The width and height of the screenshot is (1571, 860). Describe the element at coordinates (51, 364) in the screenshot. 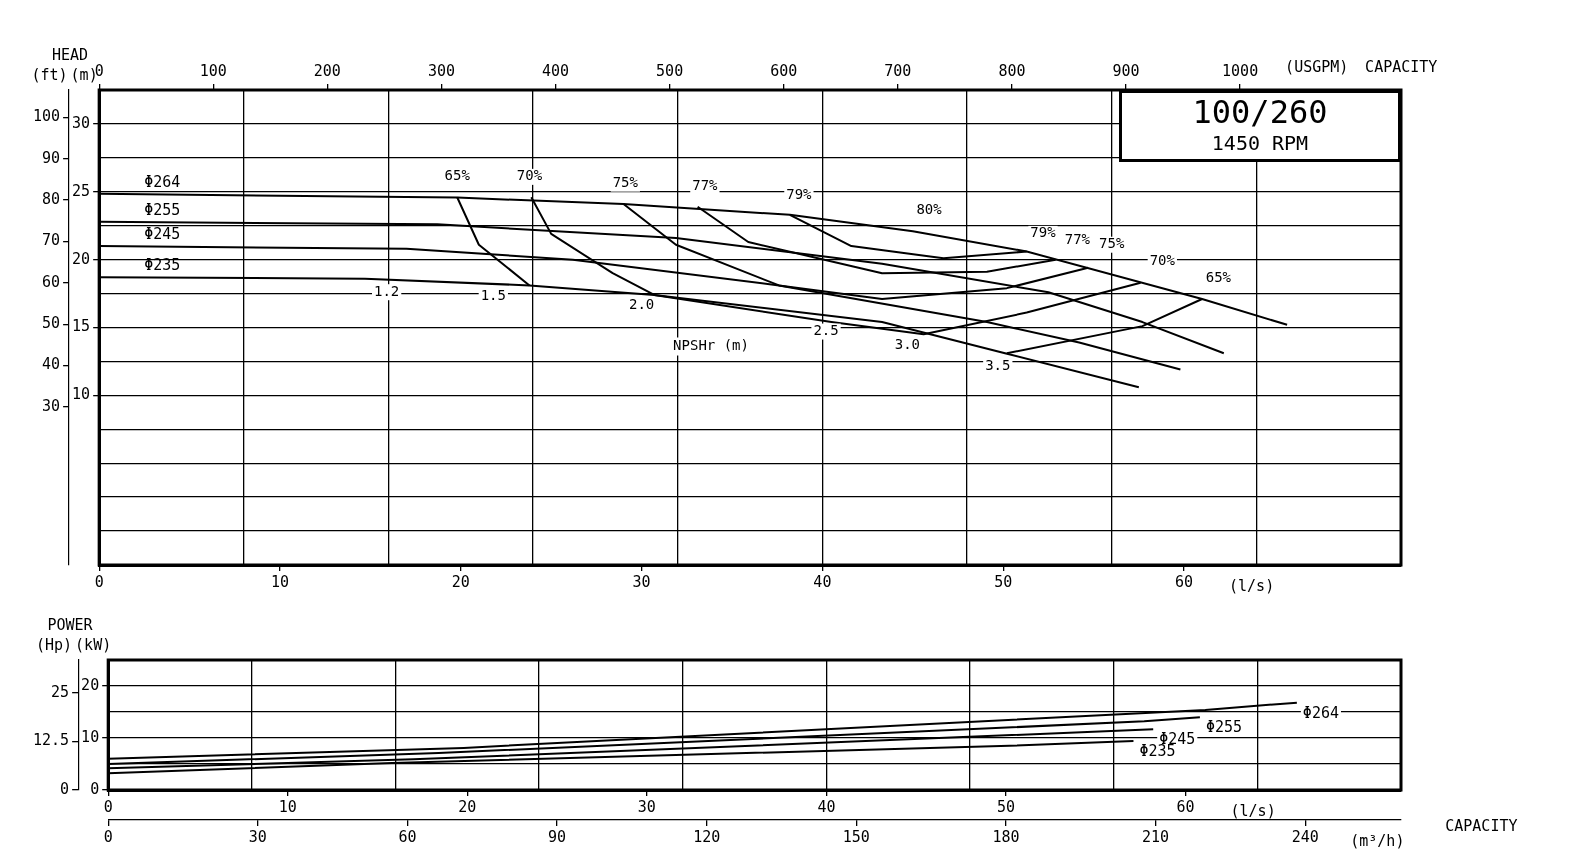

I see `y2-tick-label: 40` at that location.